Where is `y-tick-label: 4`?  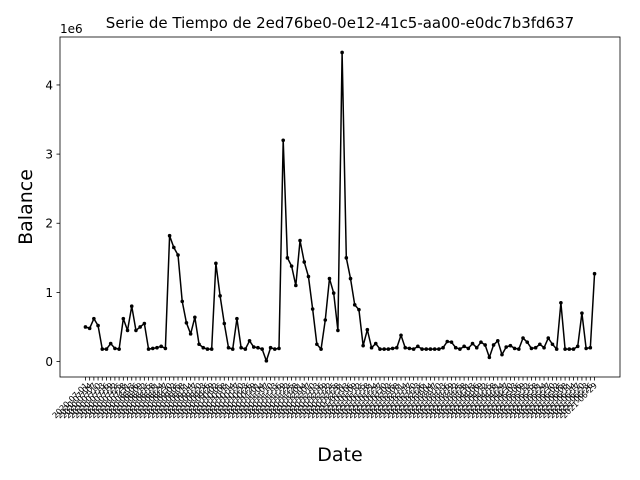
y-tick-label: 4 is located at coordinates (49, 85).